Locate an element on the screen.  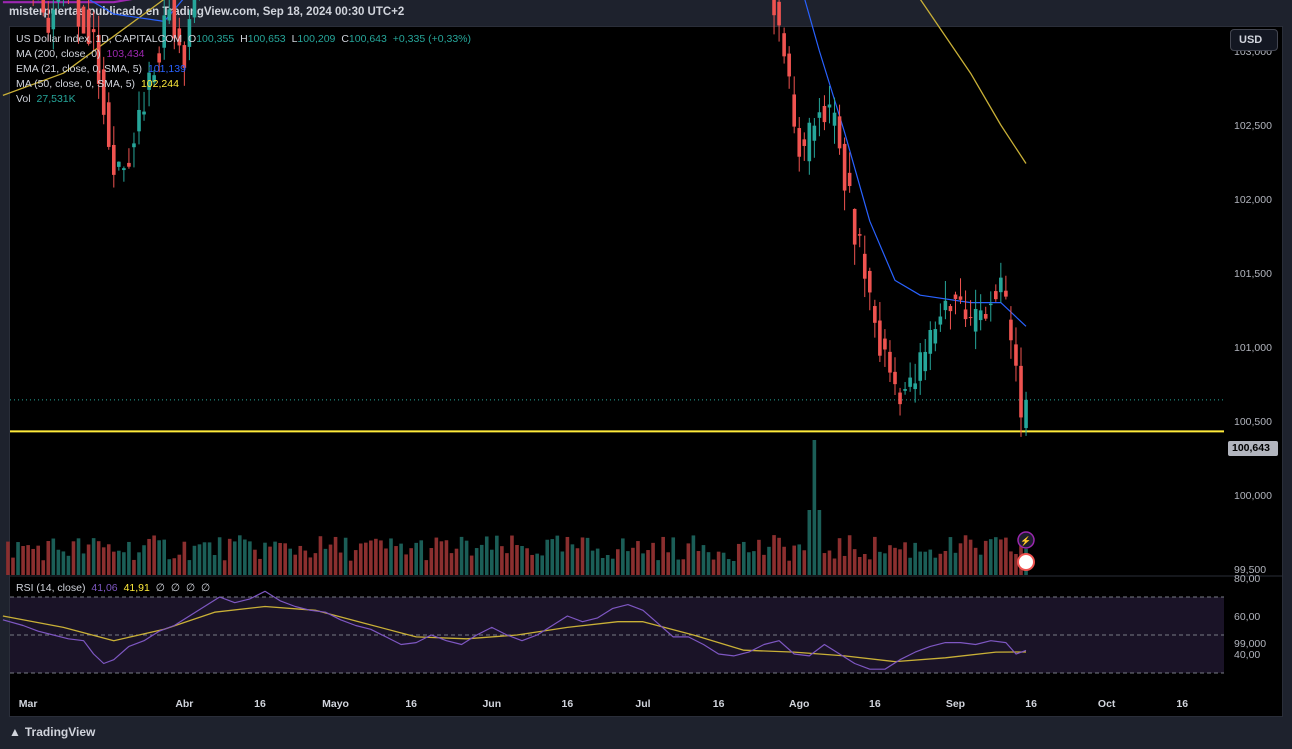
ma200-line is located at coordinates (67, 2).